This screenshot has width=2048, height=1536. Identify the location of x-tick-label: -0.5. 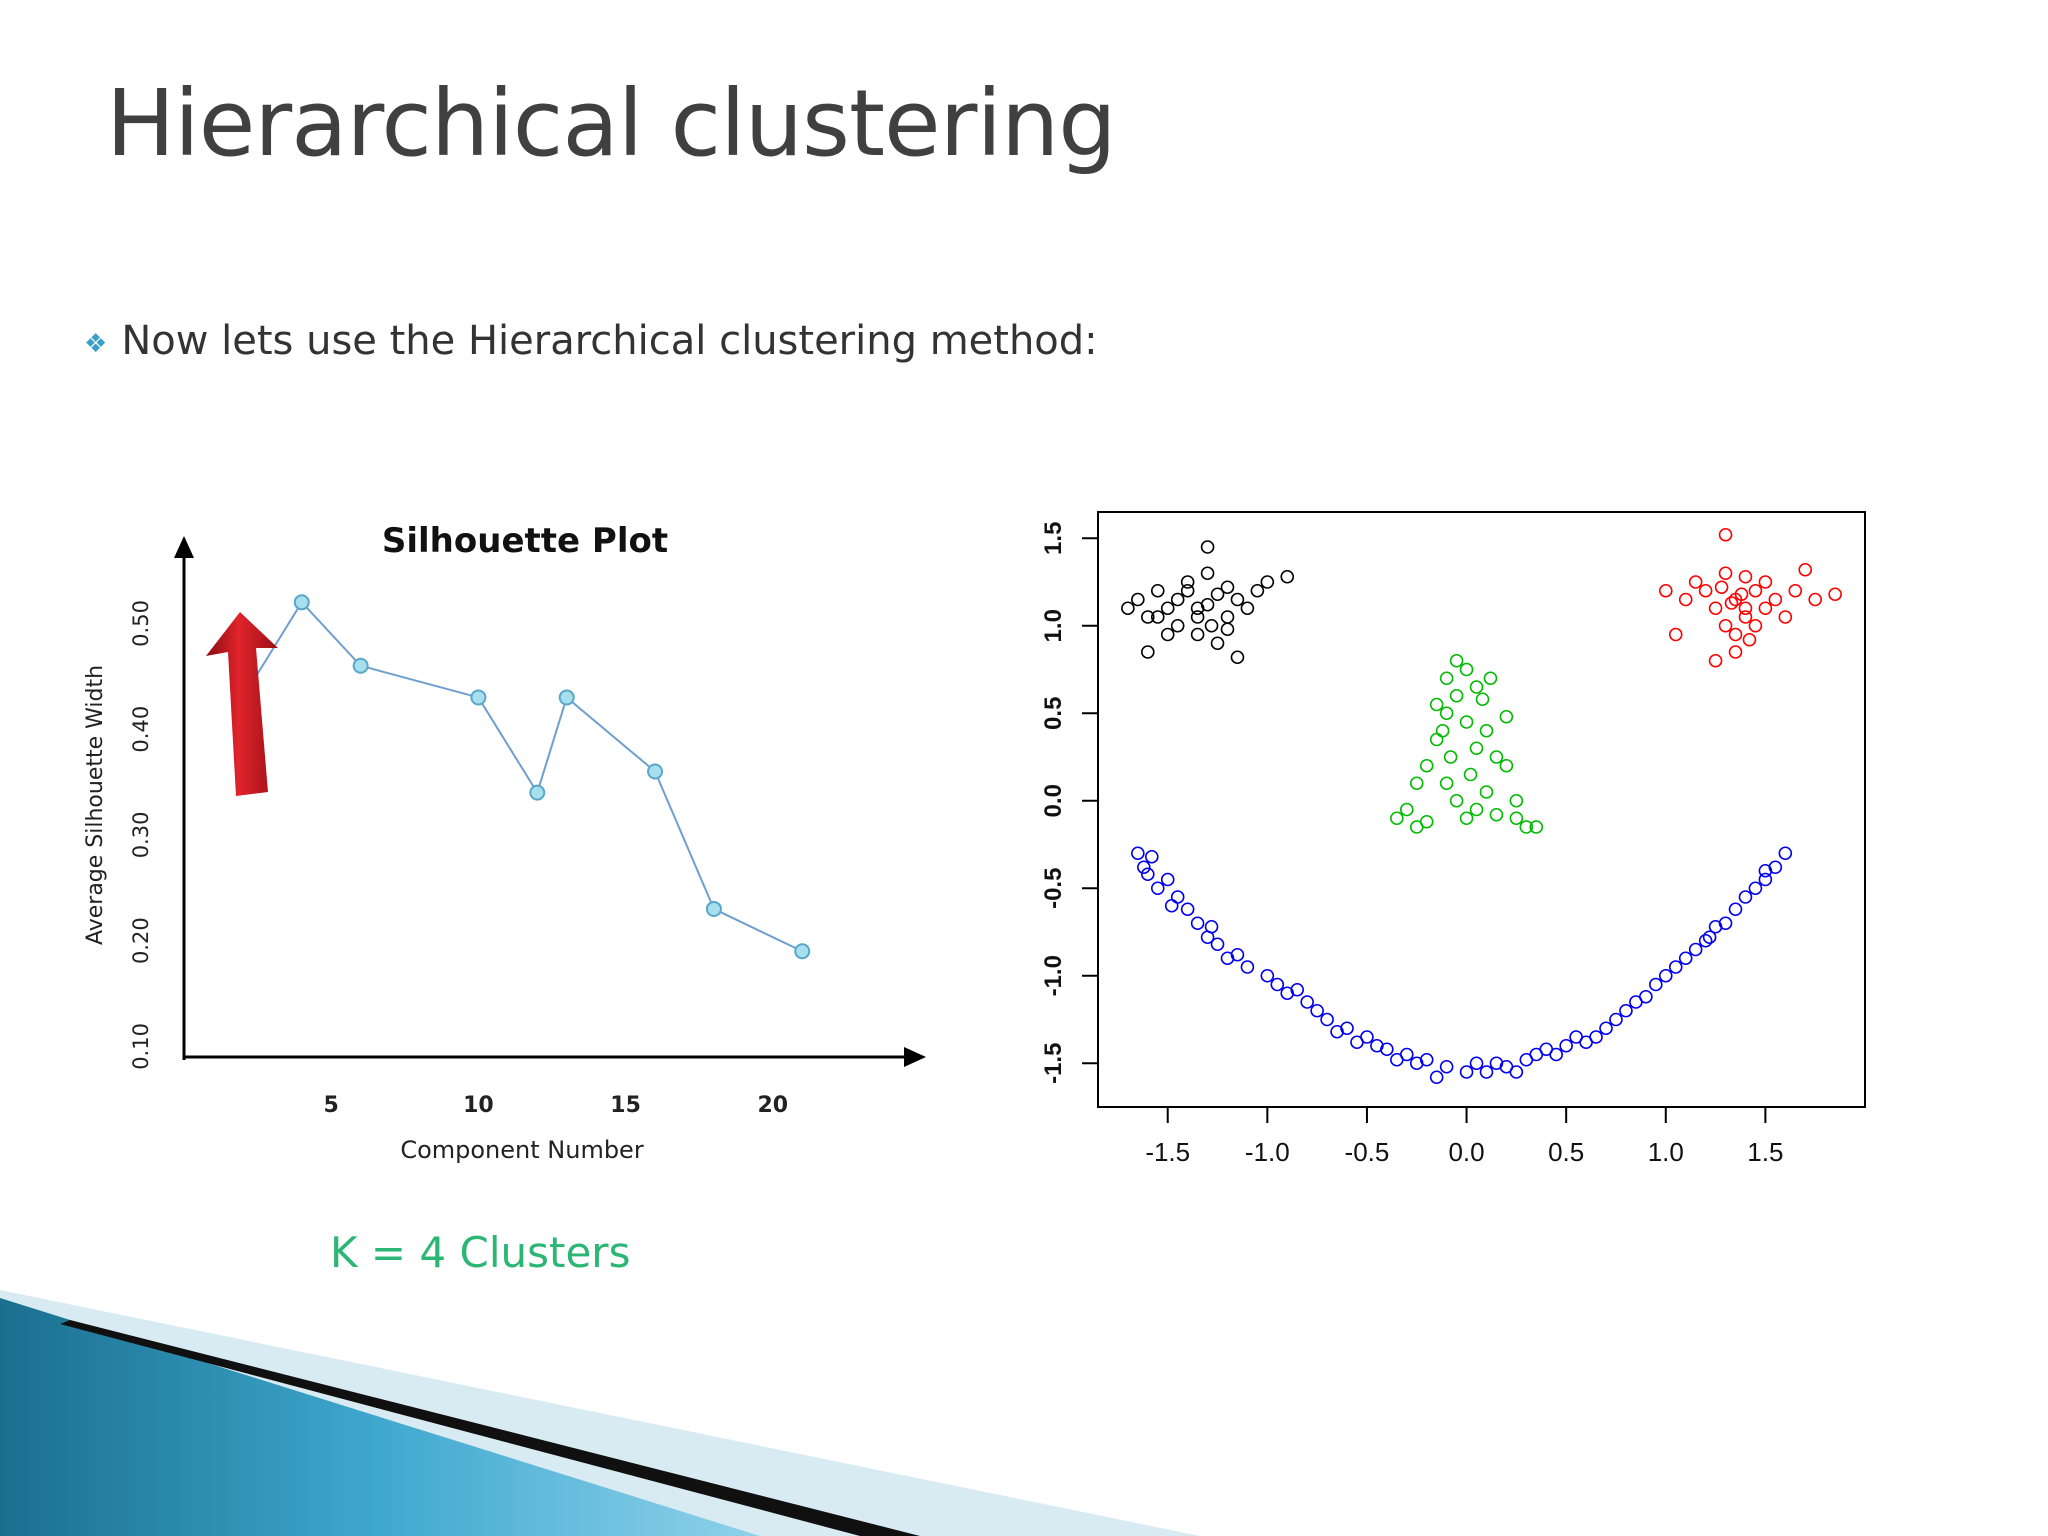
(1367, 1152).